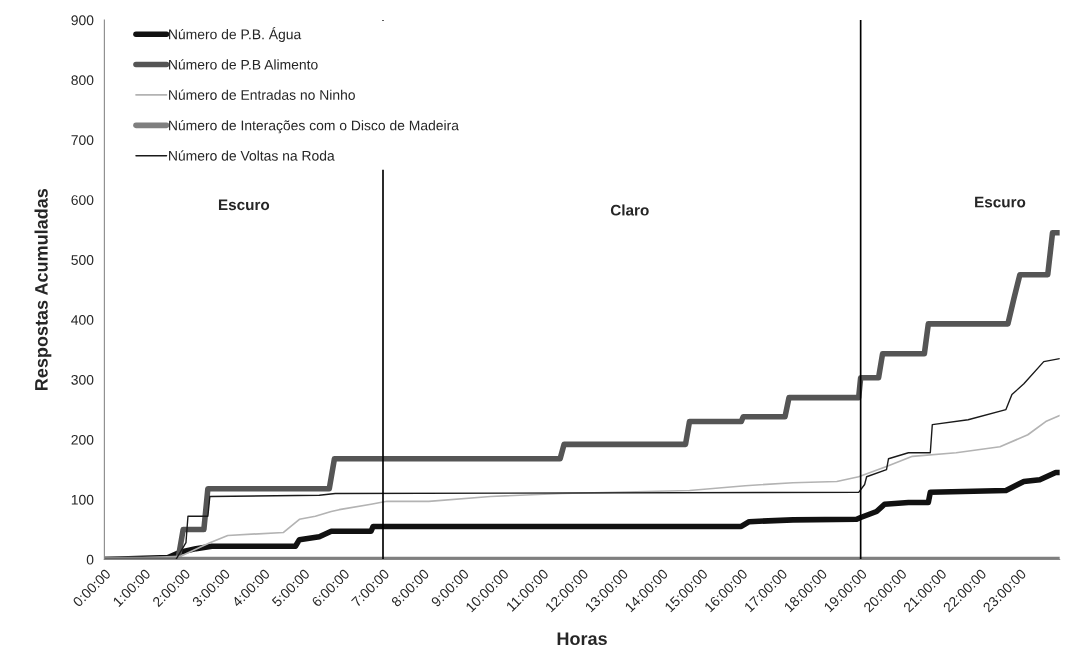 Image resolution: width=1065 pixels, height=666 pixels. What do you see at coordinates (90, 559) in the screenshot?
I see `y-tick-label: 0` at bounding box center [90, 559].